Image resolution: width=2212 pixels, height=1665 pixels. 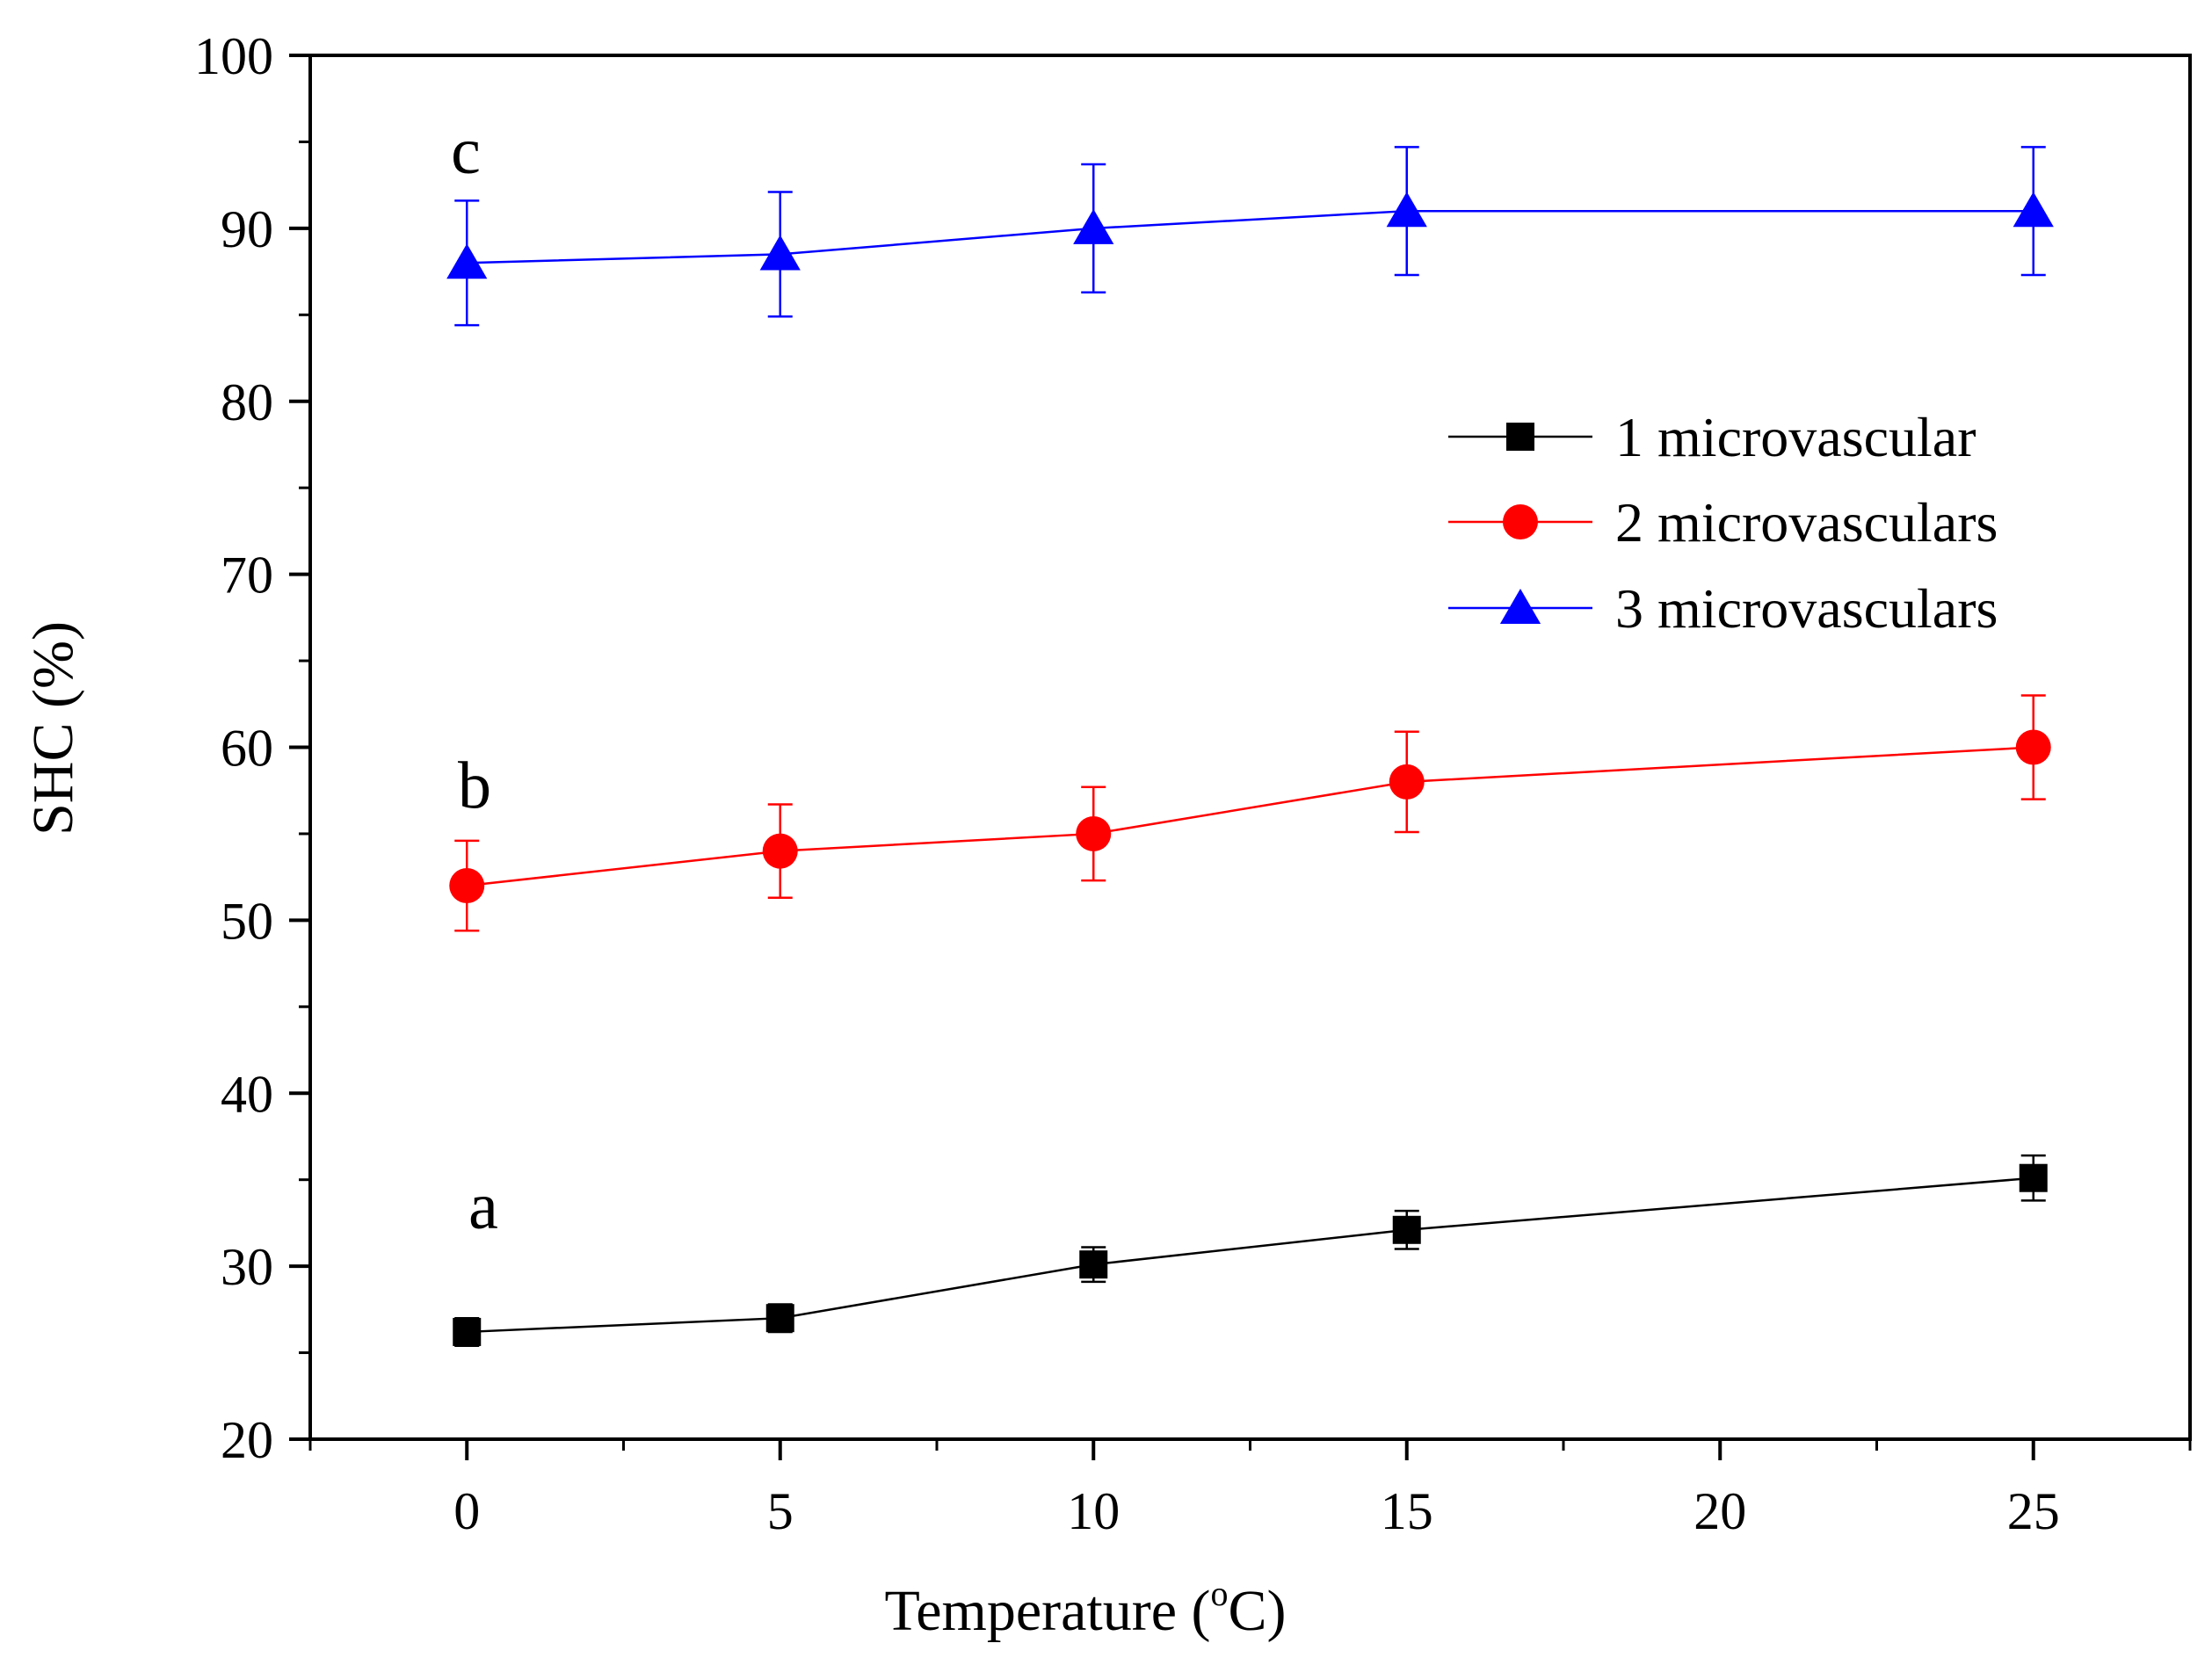 What do you see at coordinates (247, 229) in the screenshot?
I see `y-tick-label: 90` at bounding box center [247, 229].